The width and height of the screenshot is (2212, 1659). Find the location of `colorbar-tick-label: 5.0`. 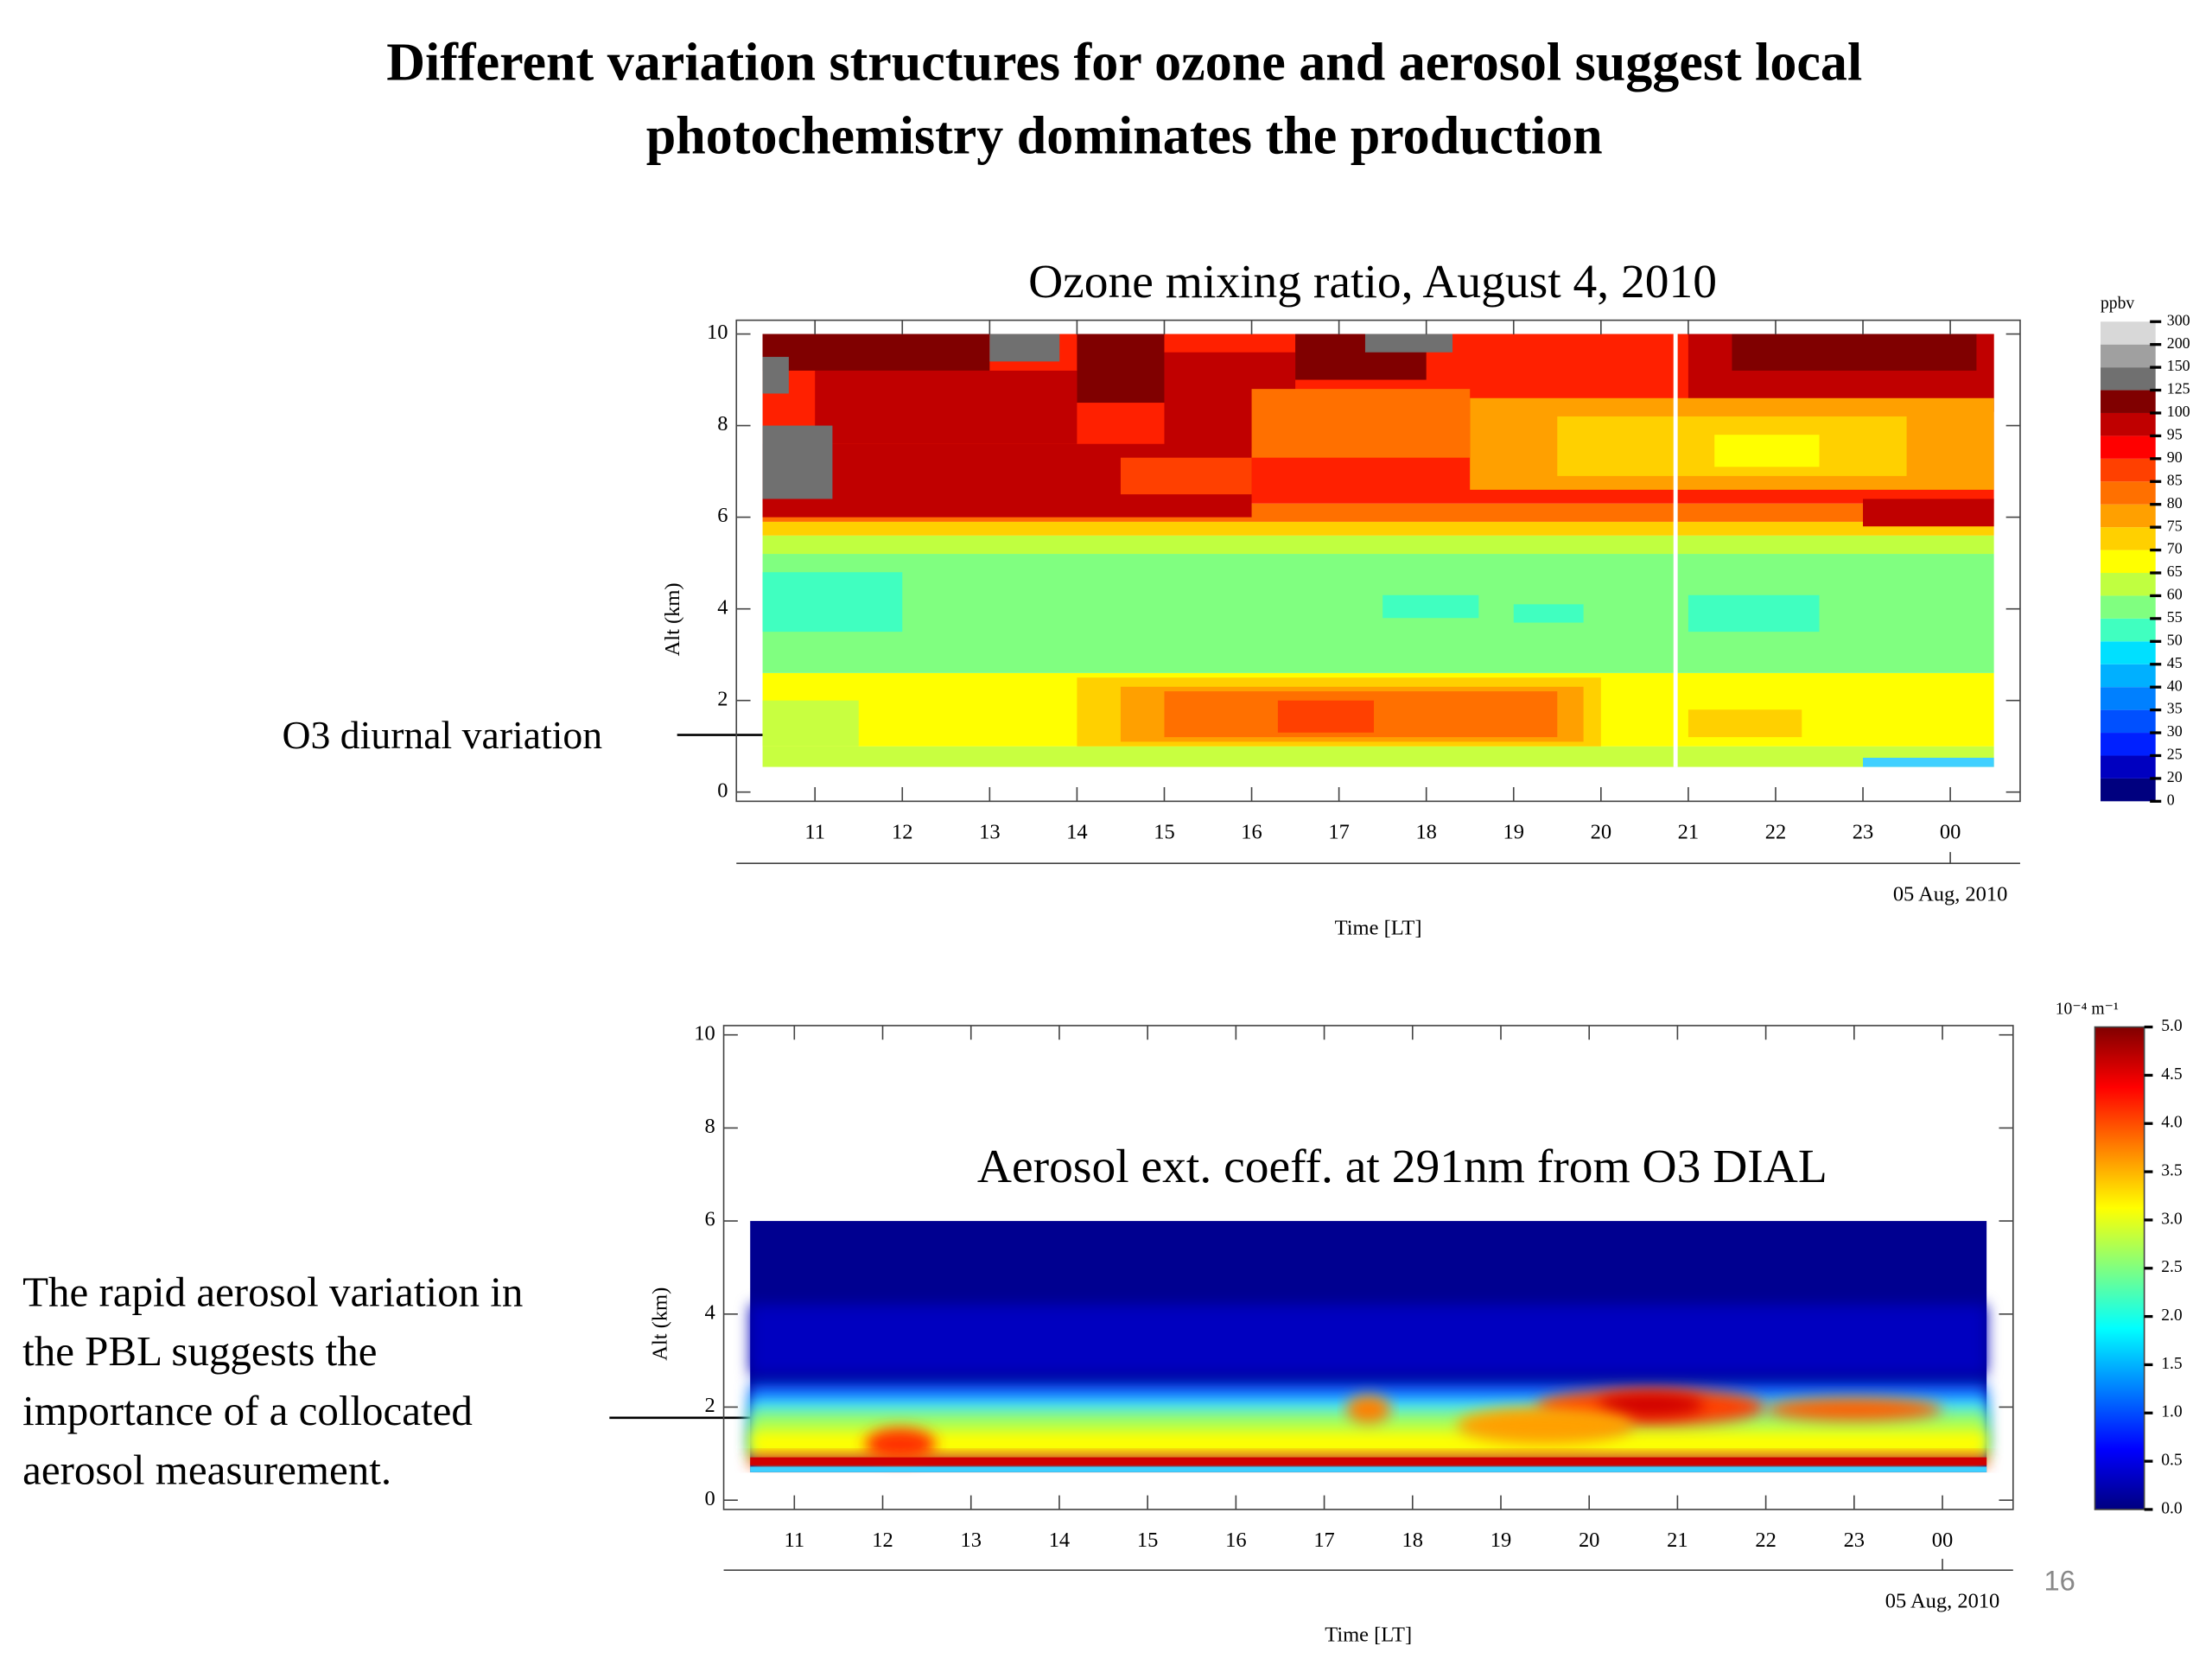

colorbar-tick-label: 5.0 is located at coordinates (2172, 1026).